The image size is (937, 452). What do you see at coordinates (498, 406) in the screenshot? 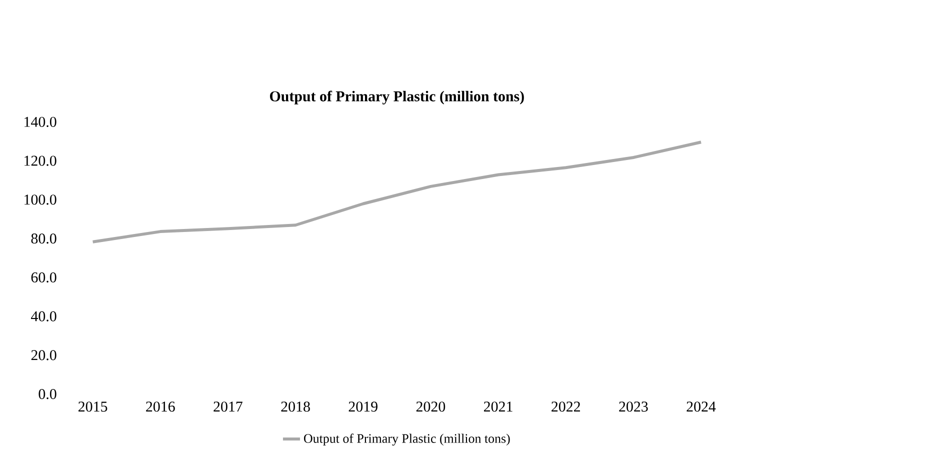
I see `x-tick-label: 2021` at bounding box center [498, 406].